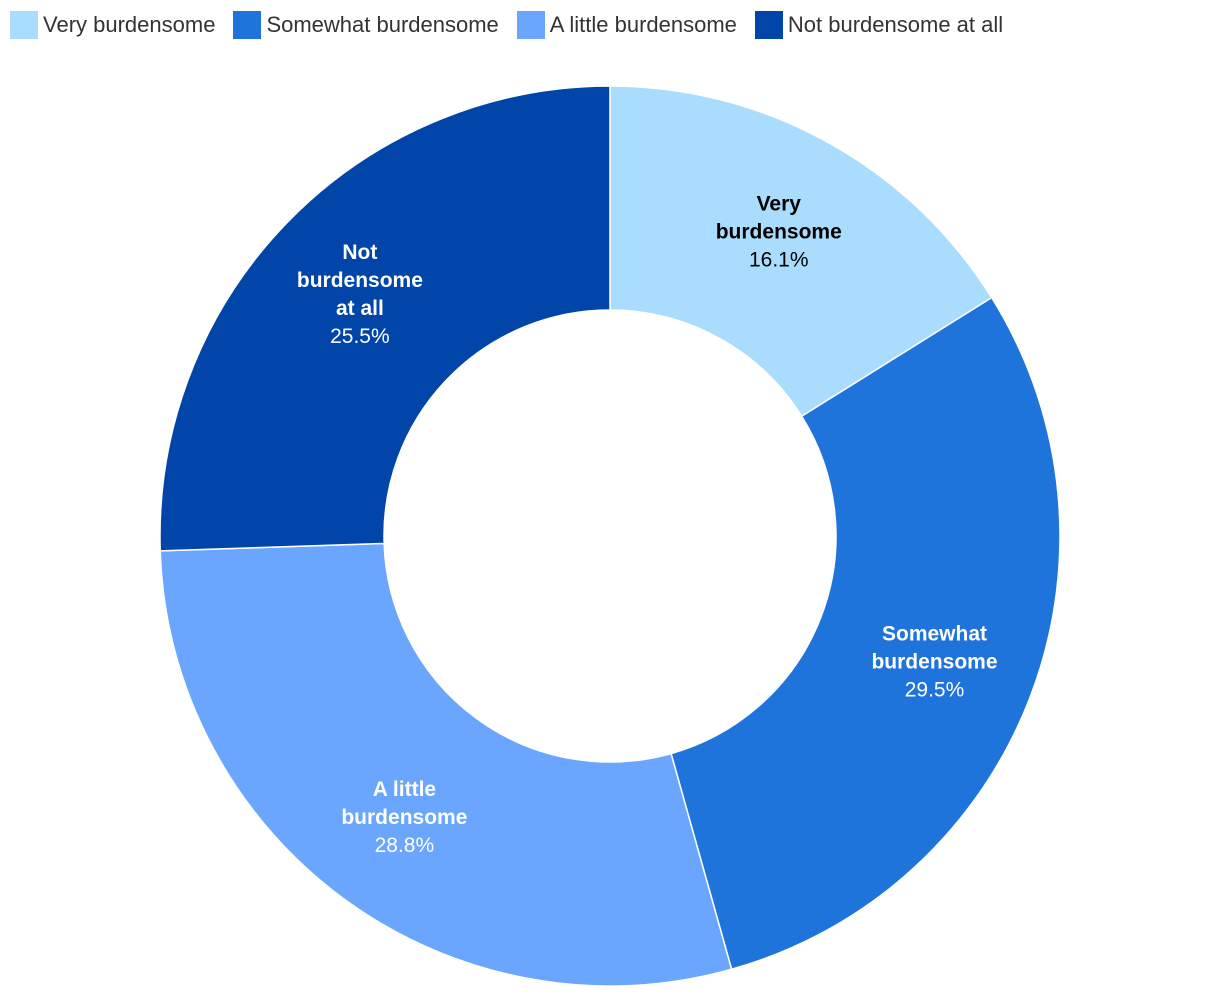  What do you see at coordinates (895, 24) in the screenshot?
I see `legend-label: Not burdensome at all` at bounding box center [895, 24].